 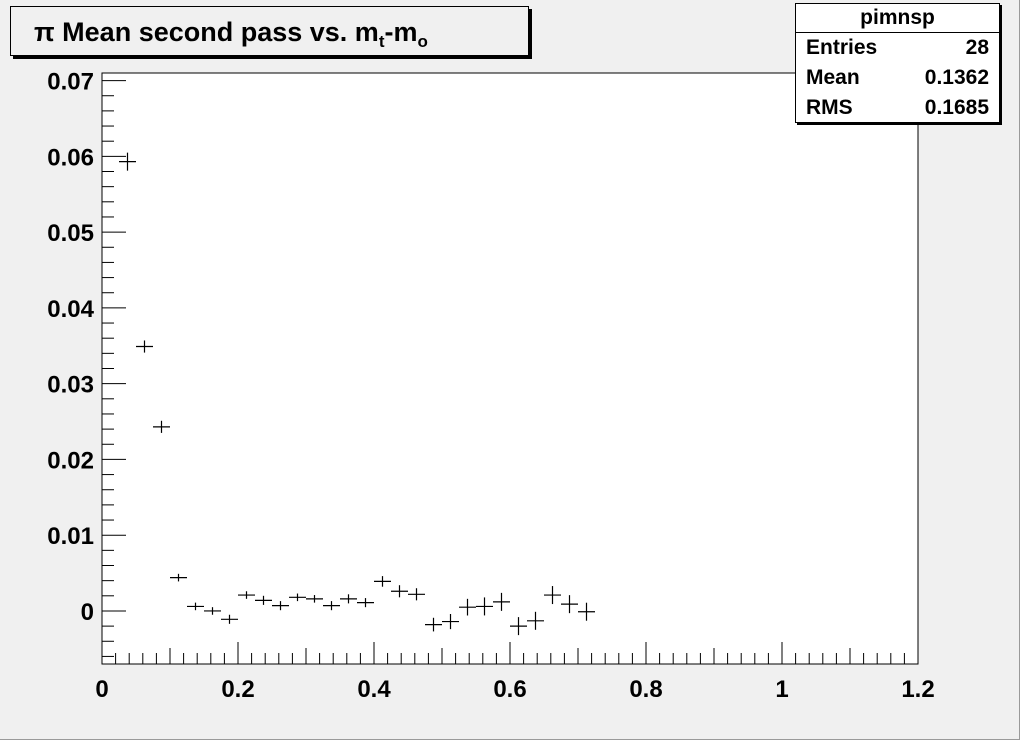 I want to click on x-tick-label: 0.8, so click(x=645, y=689).